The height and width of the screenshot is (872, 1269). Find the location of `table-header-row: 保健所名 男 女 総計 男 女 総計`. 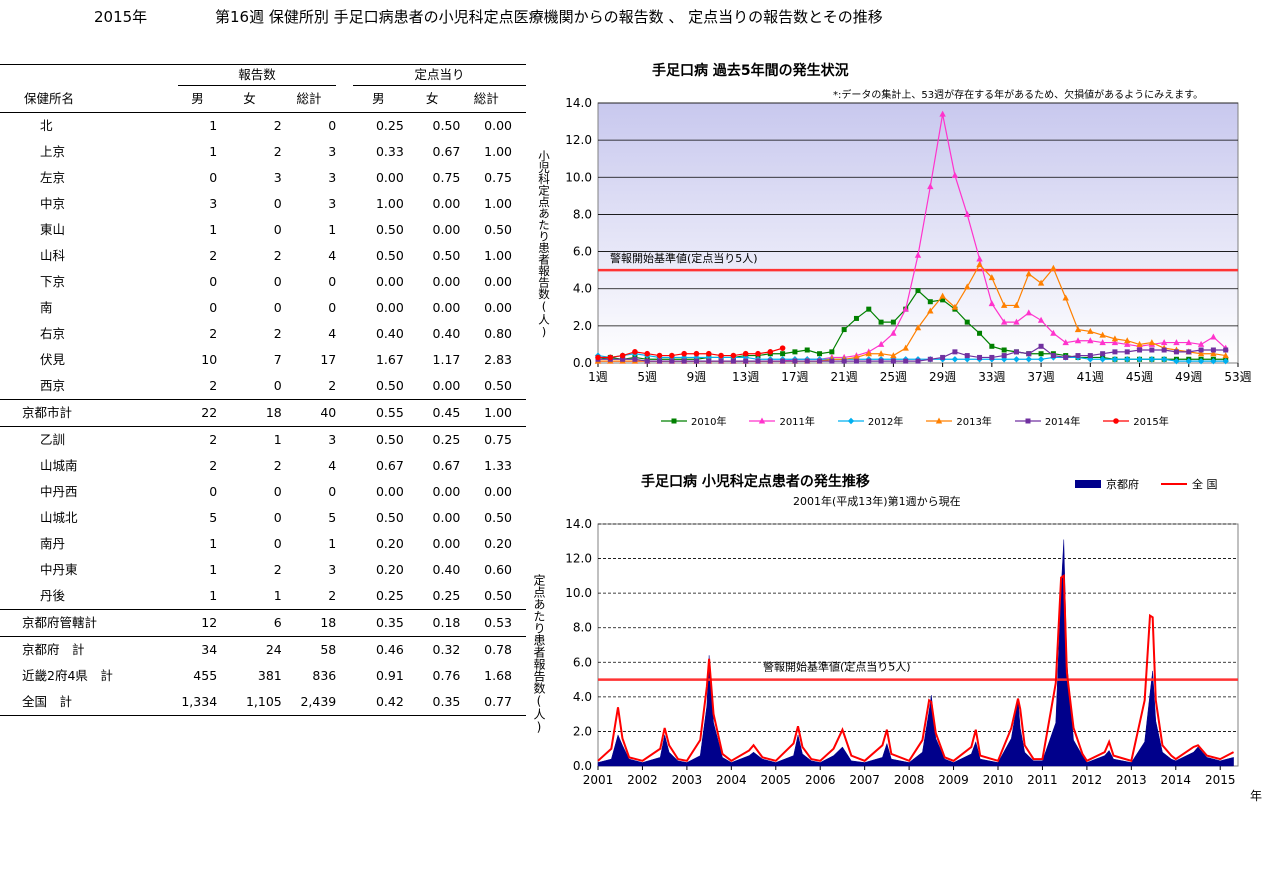

table-header-row: 保健所名 男 女 総計 男 女 総計 is located at coordinates (263, 99).